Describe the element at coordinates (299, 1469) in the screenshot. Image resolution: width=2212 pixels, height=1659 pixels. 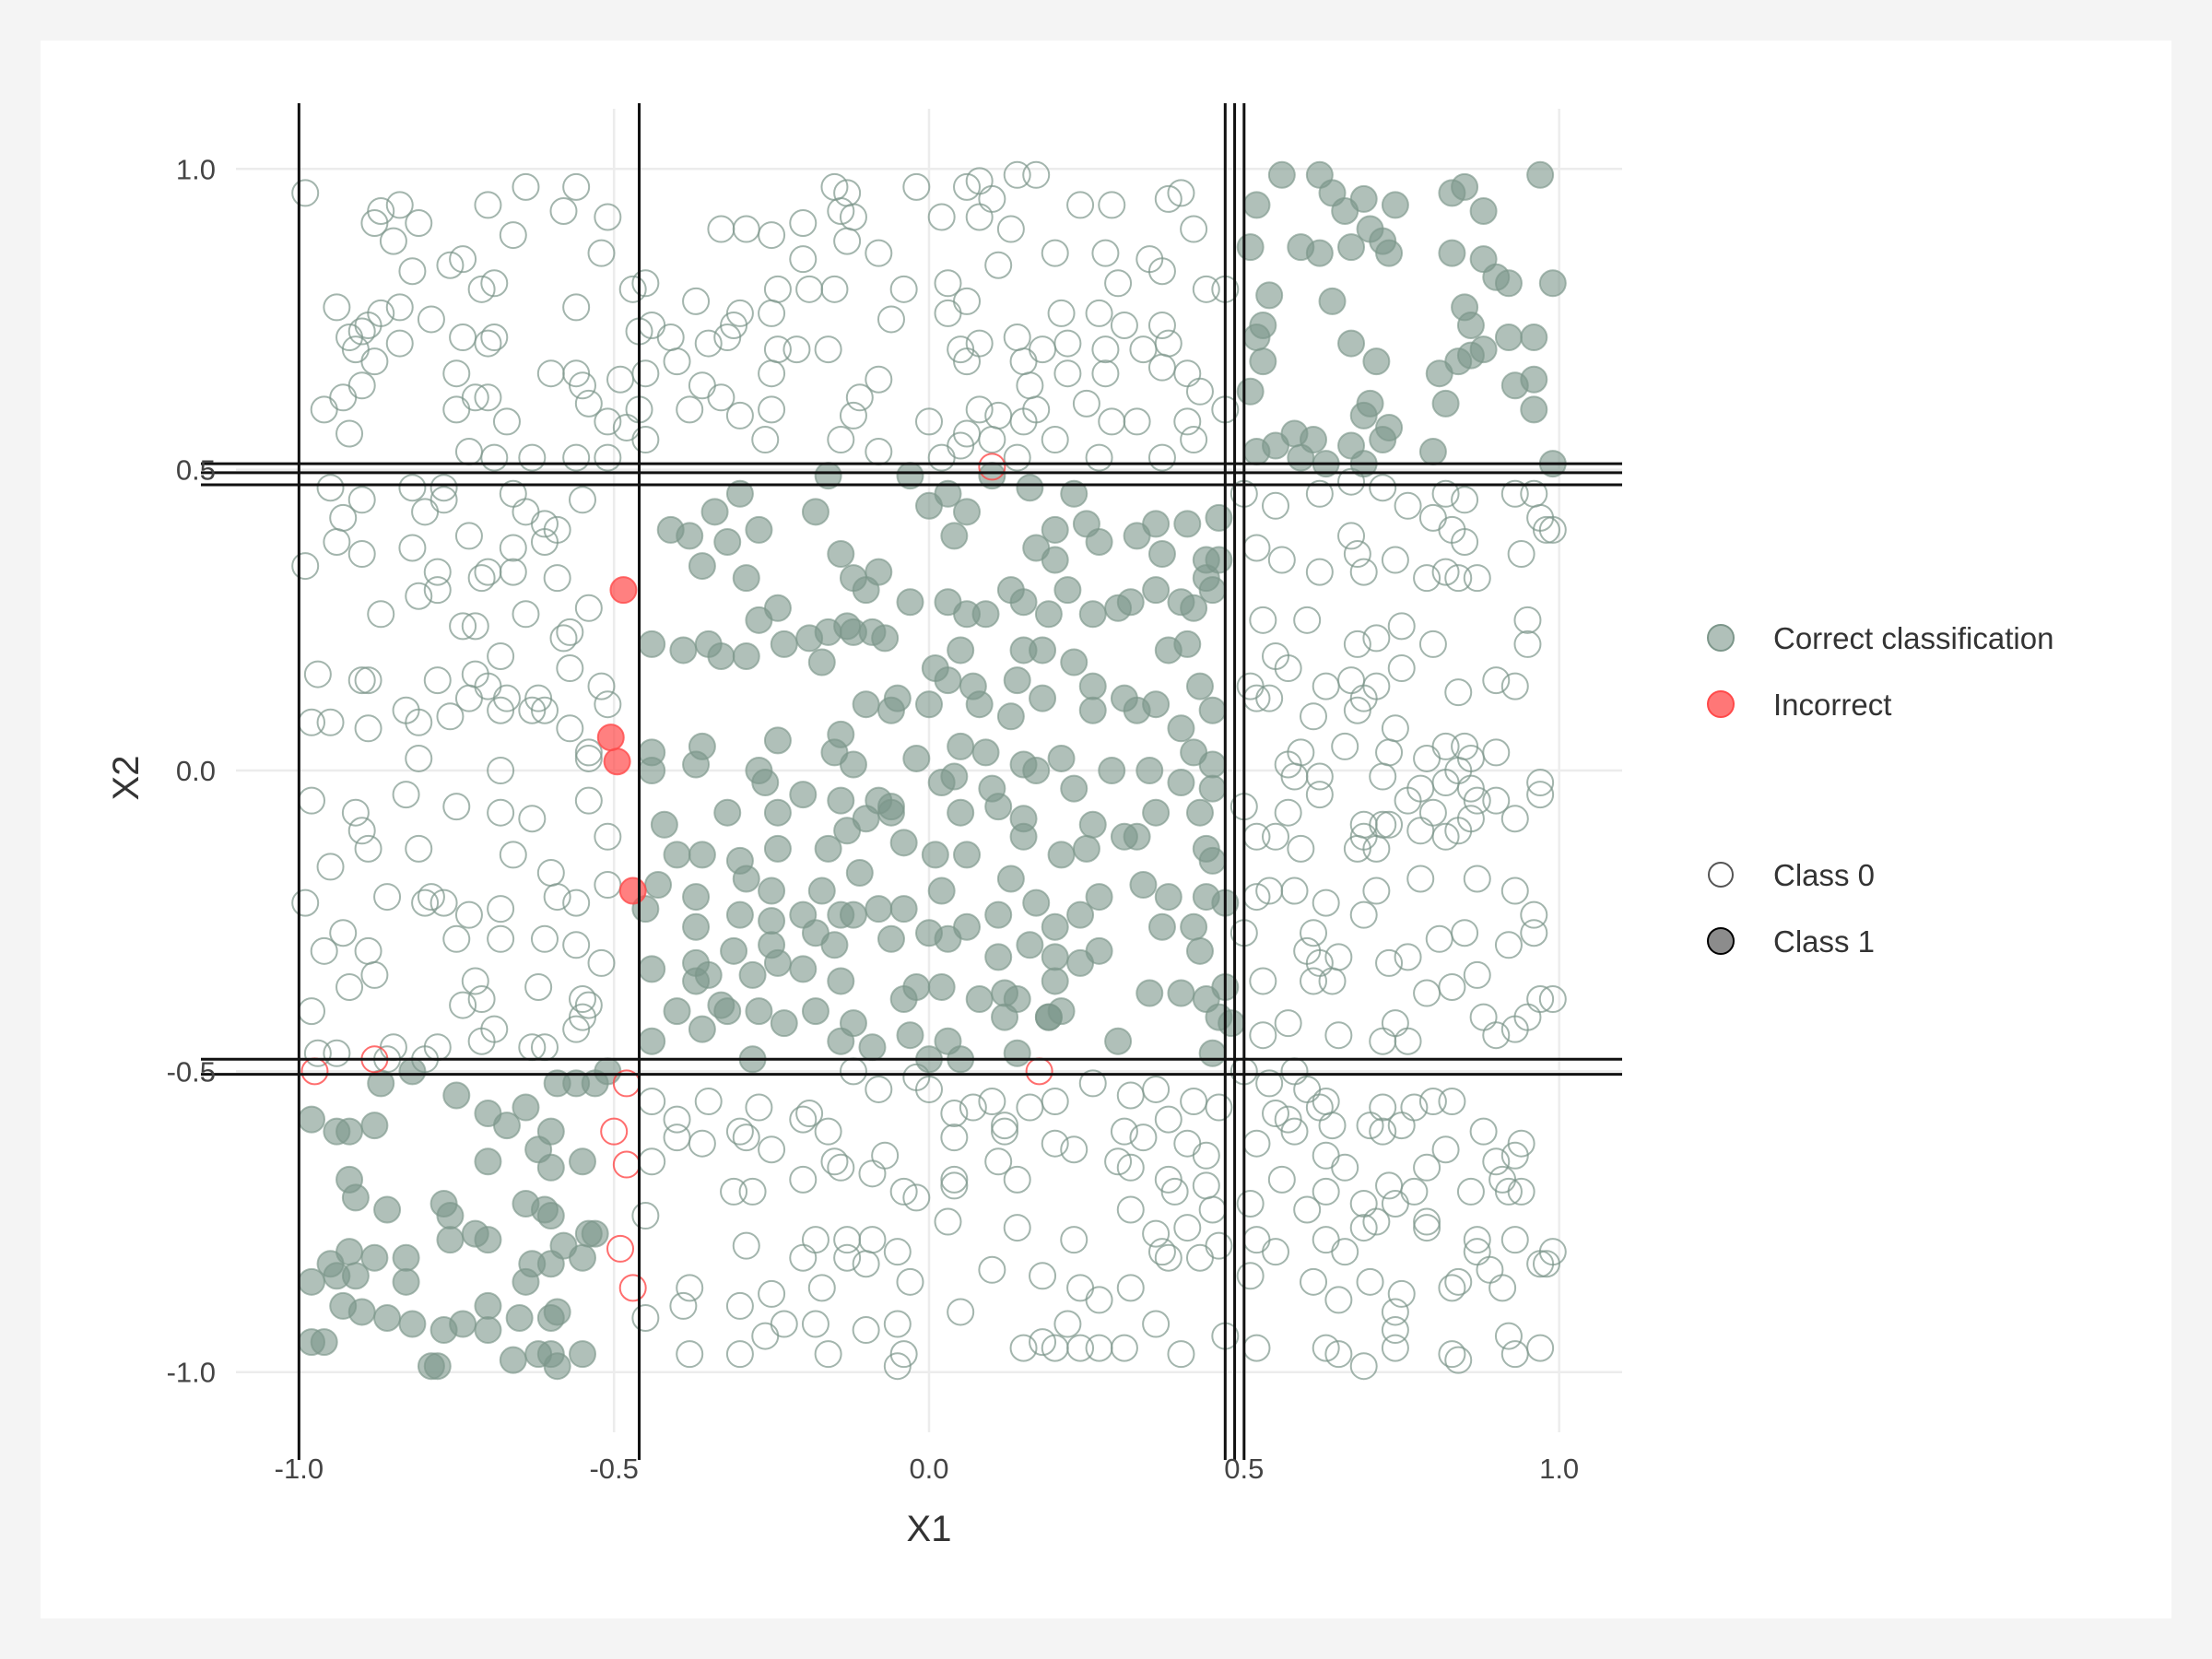
I see `x-tick-label: -1.0` at that location.